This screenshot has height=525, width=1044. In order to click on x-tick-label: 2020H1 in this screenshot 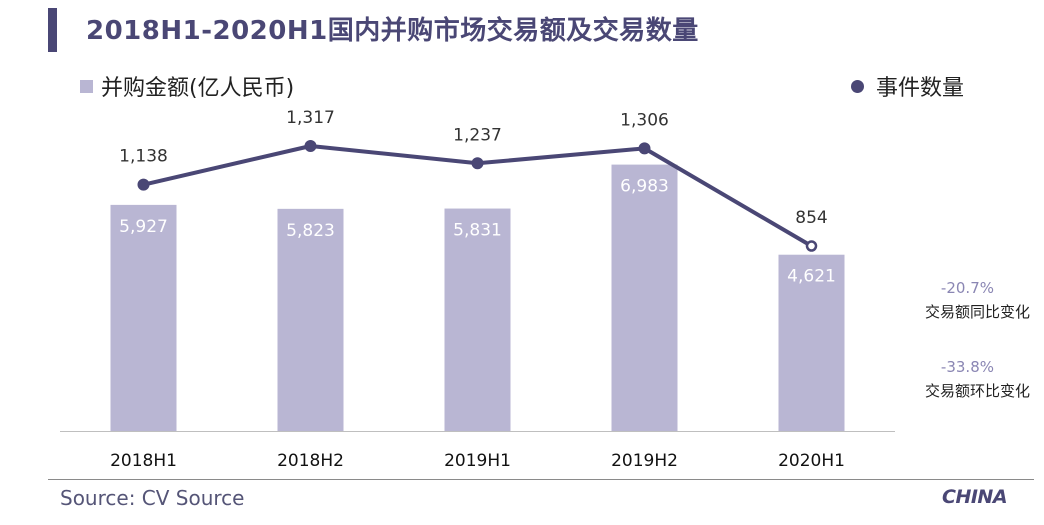, I will do `click(811, 461)`.